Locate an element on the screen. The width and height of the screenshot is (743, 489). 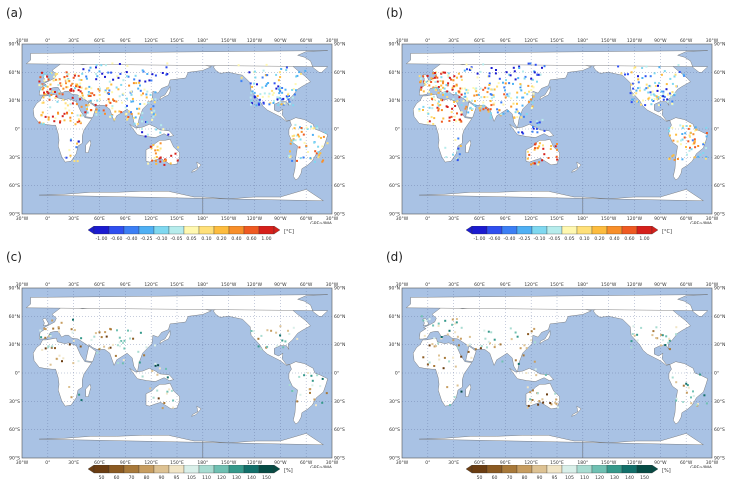
left-latitude-label: 0° is located at coordinates (17, 130).